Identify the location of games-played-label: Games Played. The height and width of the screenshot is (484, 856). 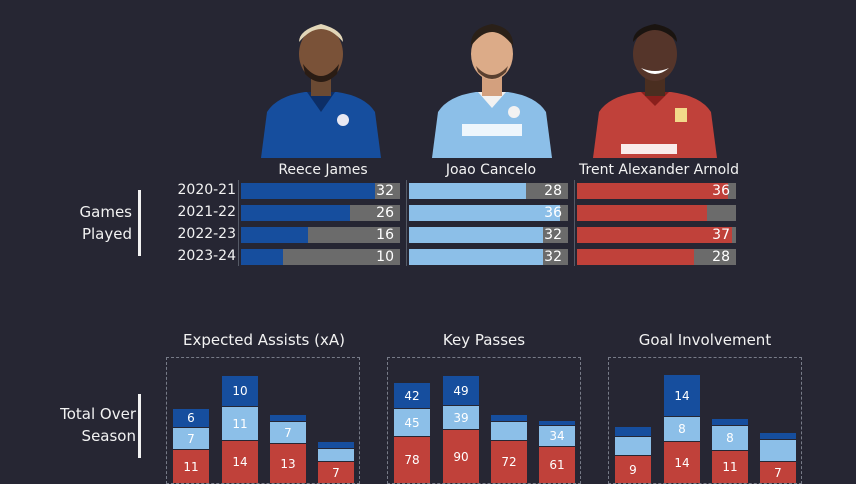
(96, 223).